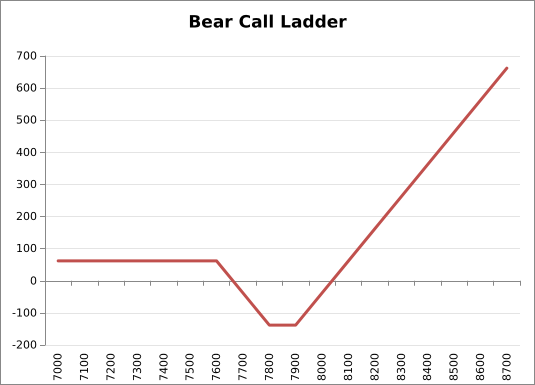  What do you see at coordinates (322, 367) in the screenshot?
I see `x-tick-label: 8000` at bounding box center [322, 367].